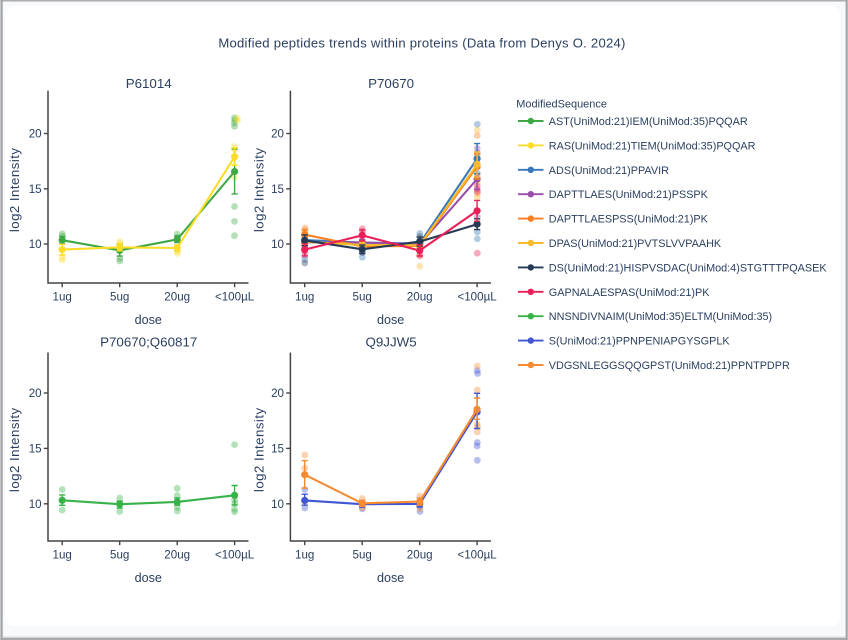  Describe the element at coordinates (669, 366) in the screenshot. I see `svg-text:VDGSNLEGGSQQGPST(UniMod:21)PPN: VDGSNLEGGSQQGPST(UniMod:21)PPNTPDPR` at that location.